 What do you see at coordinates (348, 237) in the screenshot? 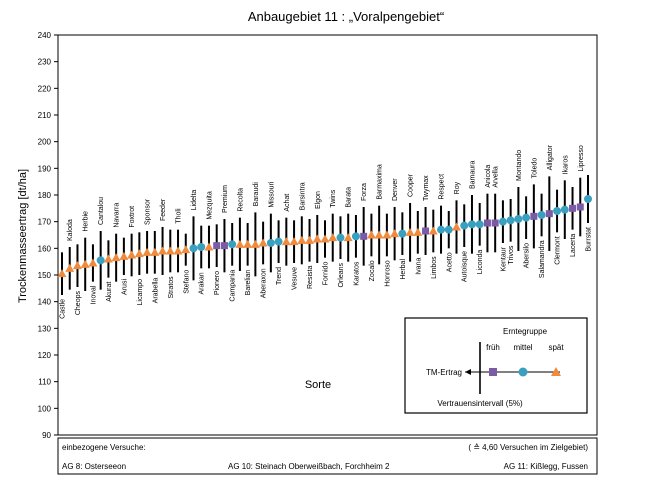
I see `data-point-barata` at bounding box center [348, 237].